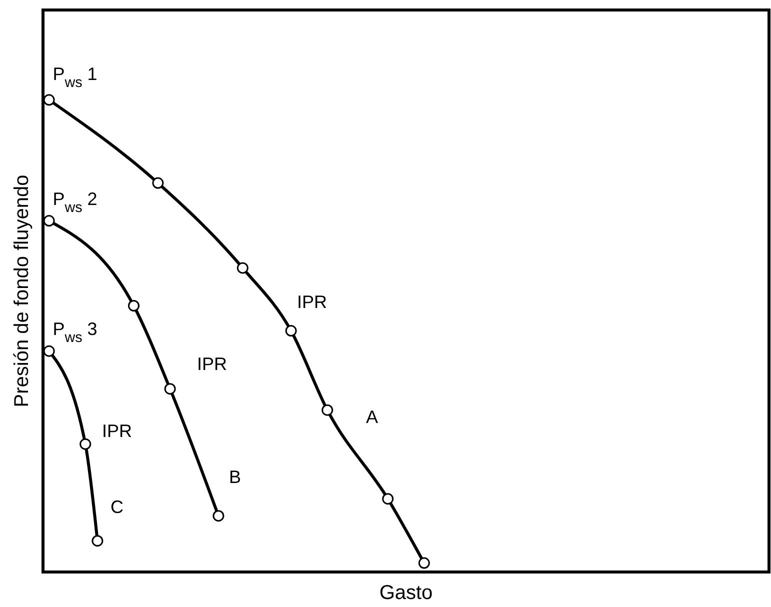 The width and height of the screenshot is (771, 607). Describe the element at coordinates (22, 291) in the screenshot. I see `y-axis-title: Presión de fondo fluyendo` at that location.